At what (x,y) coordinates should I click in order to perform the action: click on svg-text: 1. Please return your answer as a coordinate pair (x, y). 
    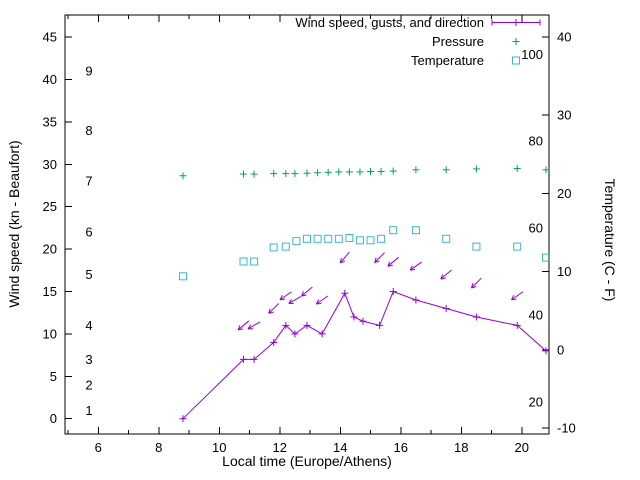
    Looking at the image, I should click on (88, 410).